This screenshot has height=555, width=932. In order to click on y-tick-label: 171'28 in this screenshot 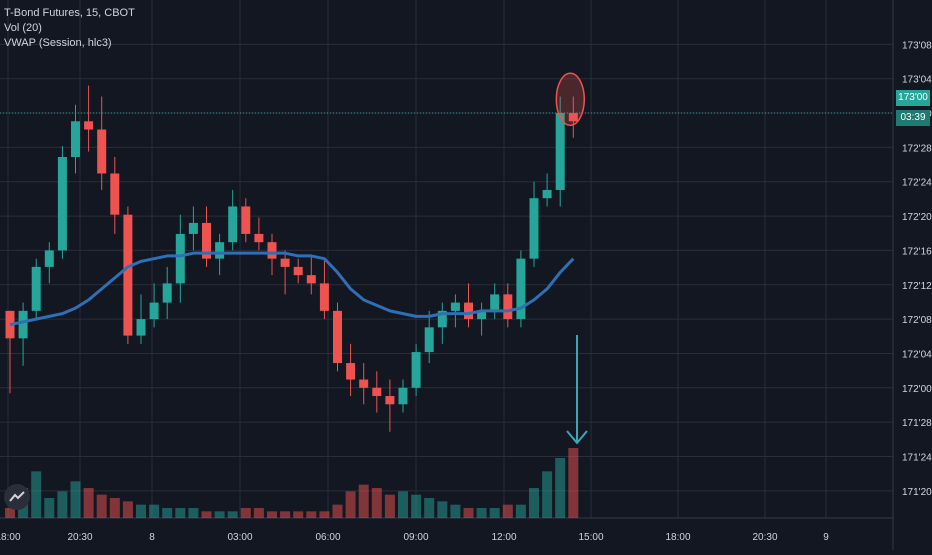, I will do `click(917, 423)`.